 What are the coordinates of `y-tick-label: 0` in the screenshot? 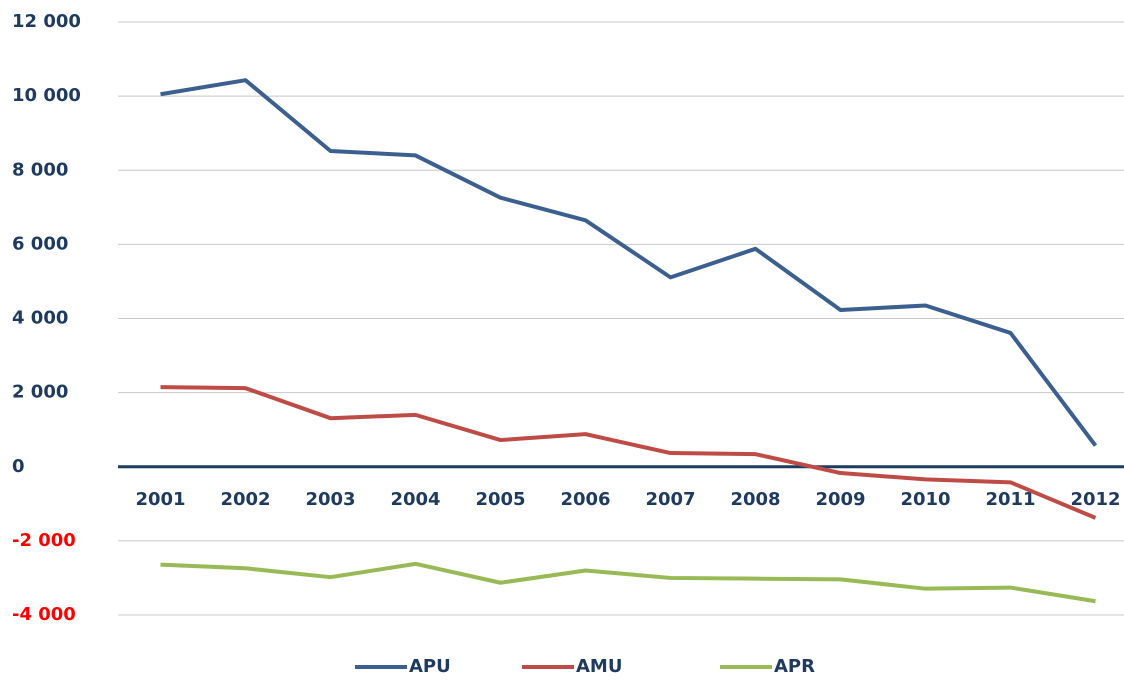 It's located at (18, 466).